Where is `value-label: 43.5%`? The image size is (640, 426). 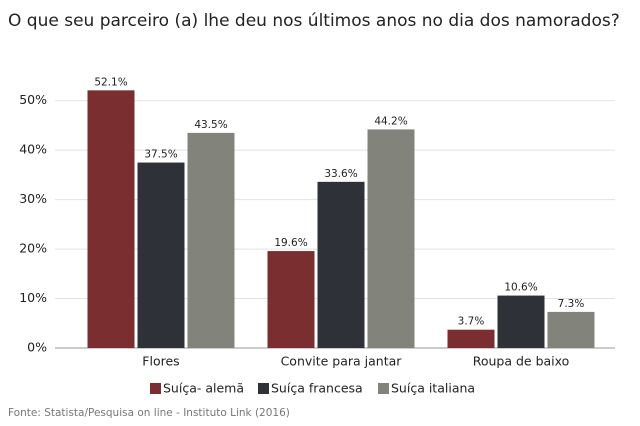 value-label: 43.5% is located at coordinates (210, 125).